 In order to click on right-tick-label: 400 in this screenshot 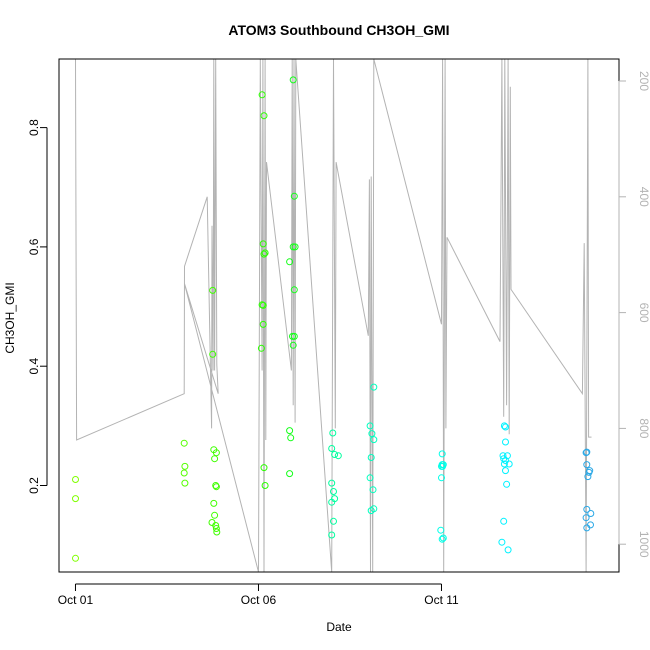, I will do `click(643, 197)`.